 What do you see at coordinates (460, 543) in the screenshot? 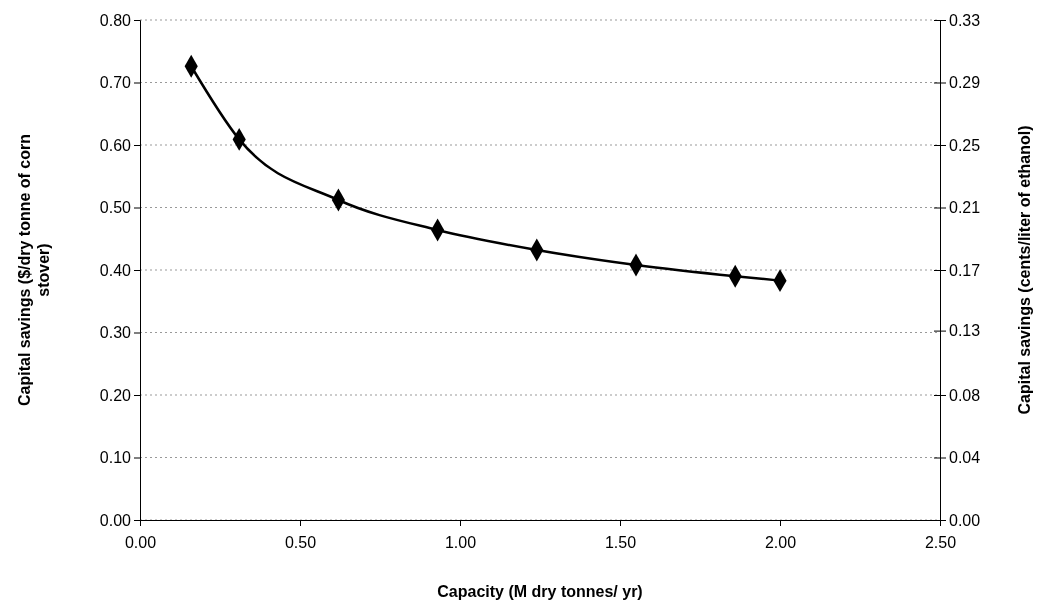
I see `x-tick-label: 1.00` at bounding box center [460, 543].